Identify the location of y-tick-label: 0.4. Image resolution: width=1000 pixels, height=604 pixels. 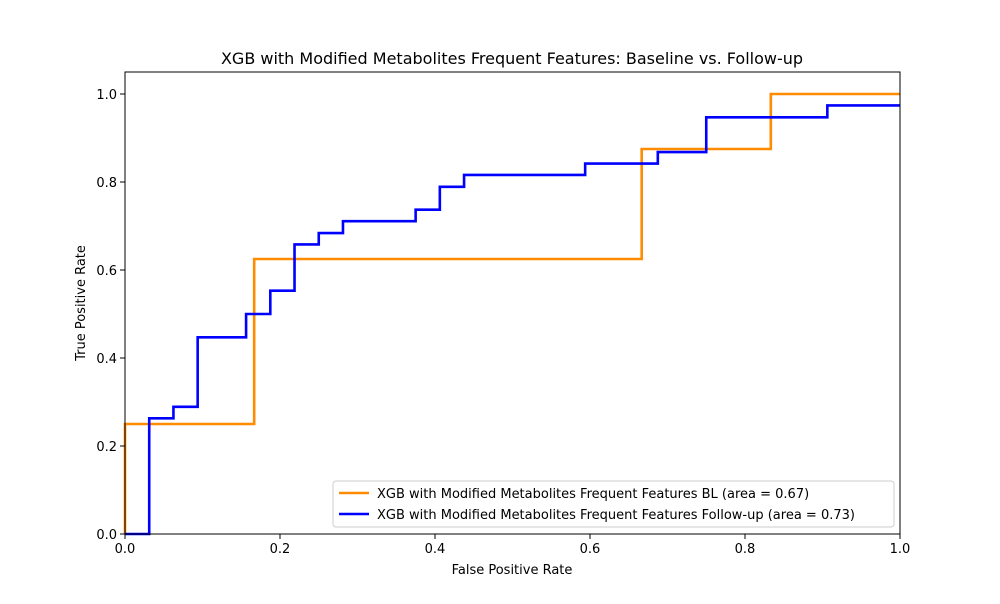
(106, 359).